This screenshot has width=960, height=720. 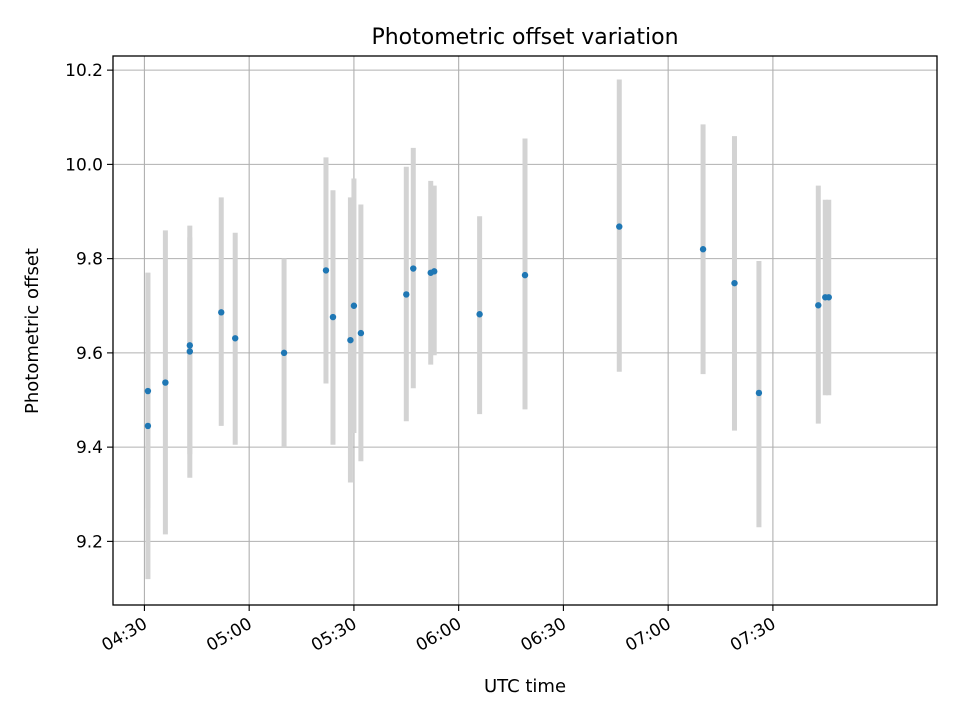 What do you see at coordinates (32, 331) in the screenshot?
I see `y-axis-label: Photometric offset` at bounding box center [32, 331].